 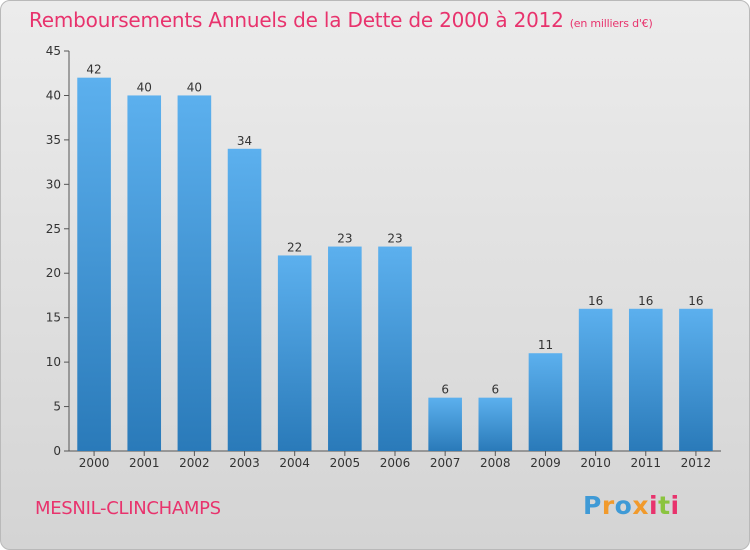 I want to click on x-tick-label: 2008, so click(x=495, y=463).